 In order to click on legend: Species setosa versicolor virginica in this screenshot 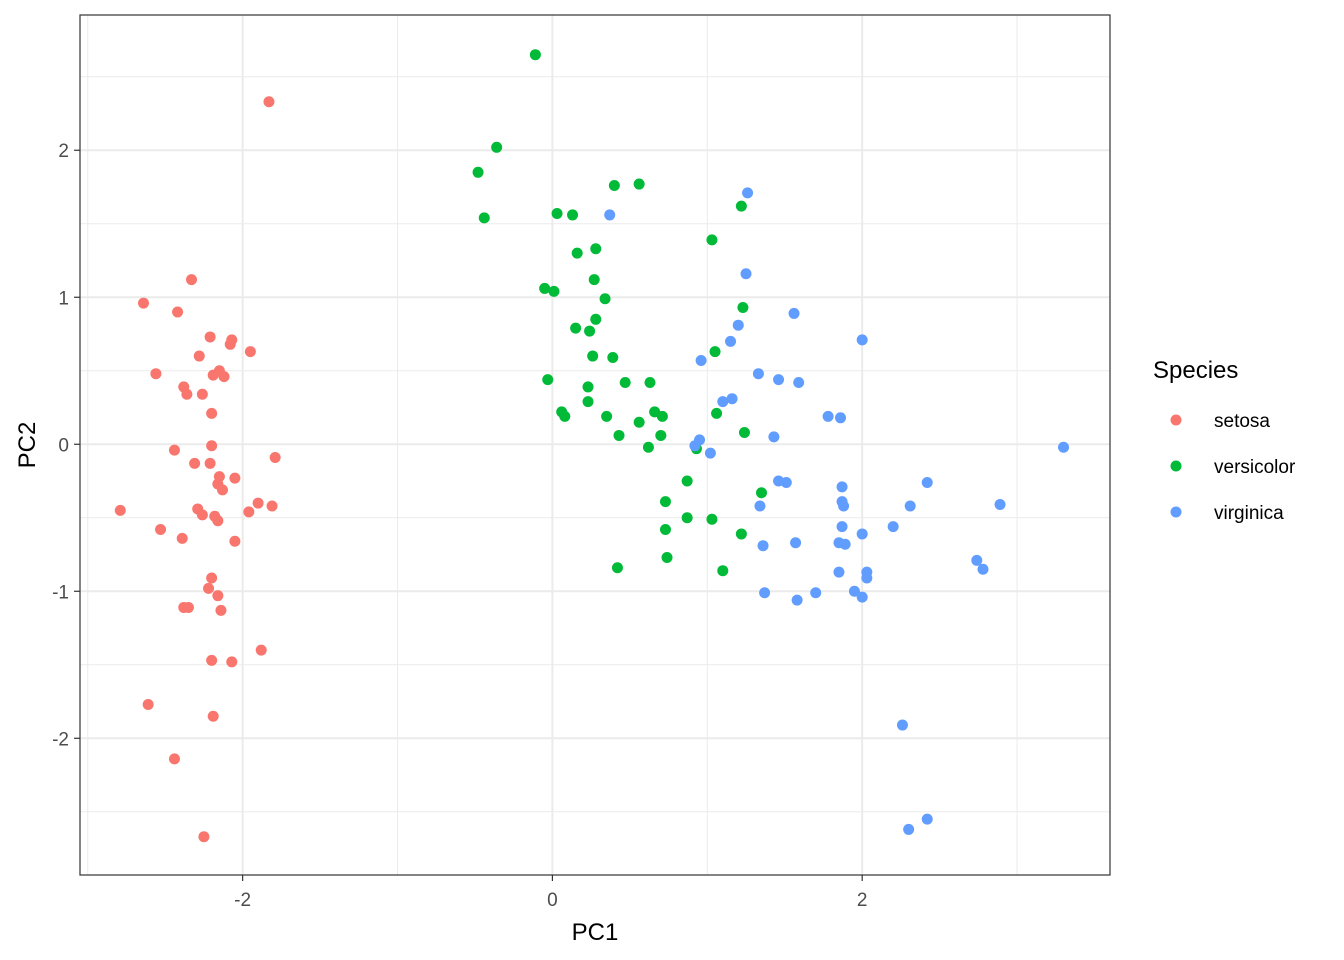, I will do `click(1224, 440)`.